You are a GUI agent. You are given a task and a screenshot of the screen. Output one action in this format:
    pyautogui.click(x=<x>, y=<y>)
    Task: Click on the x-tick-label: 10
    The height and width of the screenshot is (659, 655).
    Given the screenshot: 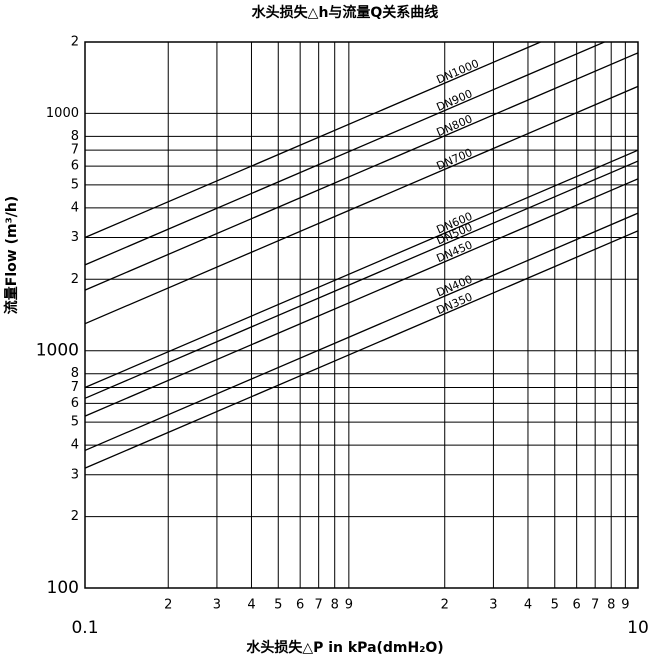 What is the action you would take?
    pyautogui.click(x=638, y=628)
    